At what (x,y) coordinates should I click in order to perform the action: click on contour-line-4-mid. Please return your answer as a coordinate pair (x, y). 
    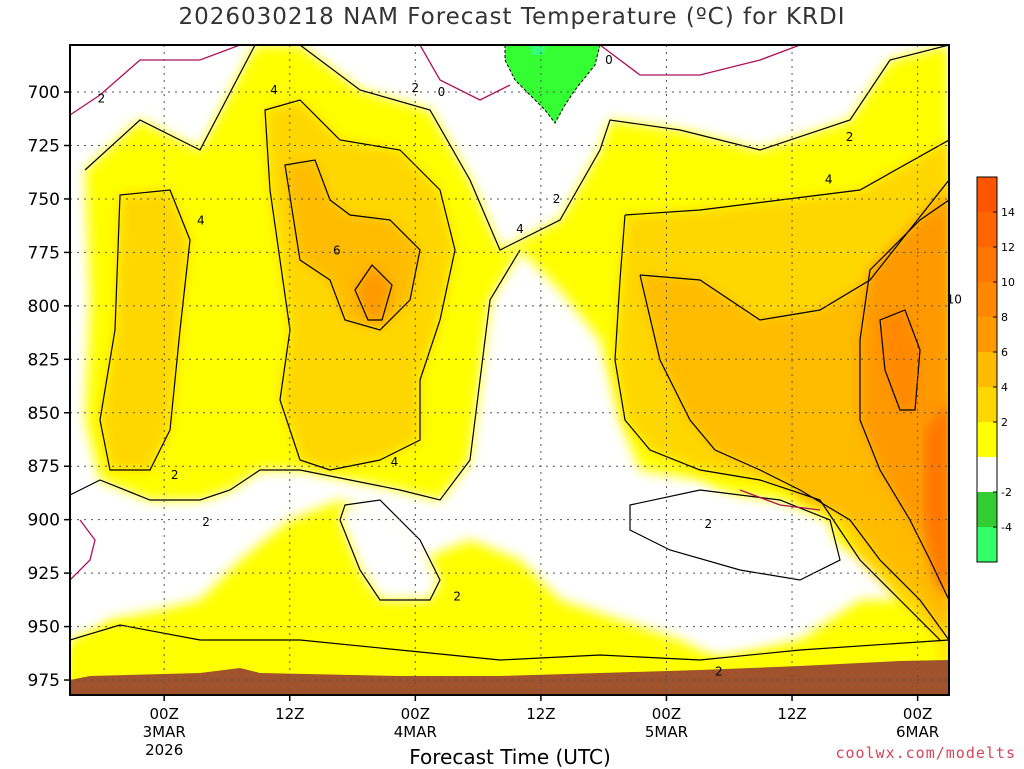
    Looking at the image, I should click on (360, 285).